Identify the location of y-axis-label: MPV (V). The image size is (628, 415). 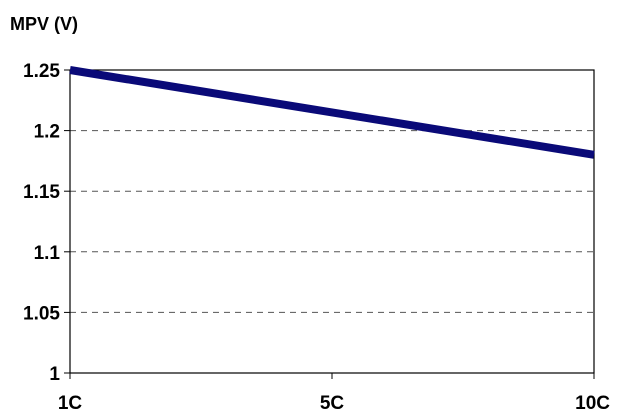
(44, 24).